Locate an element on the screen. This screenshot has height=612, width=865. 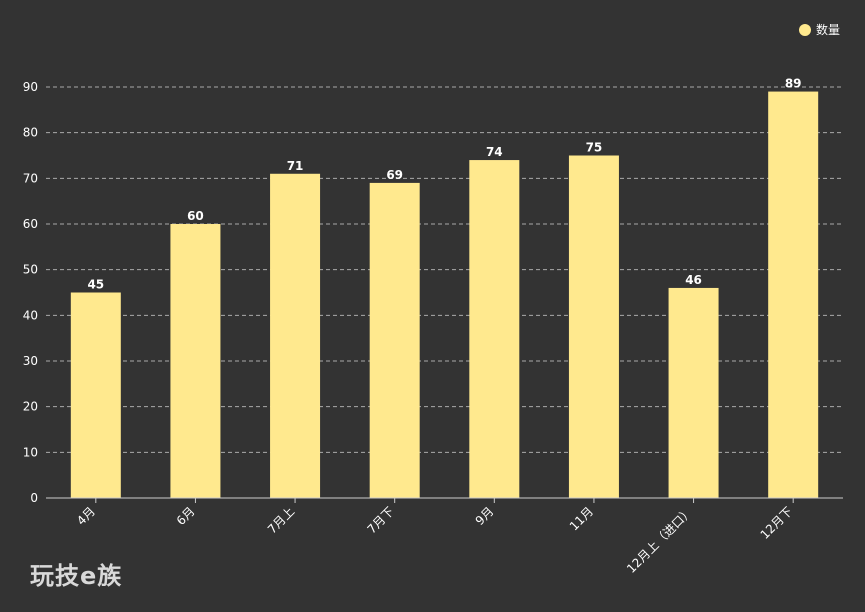
bar-value-label: 60 is located at coordinates (195, 216).